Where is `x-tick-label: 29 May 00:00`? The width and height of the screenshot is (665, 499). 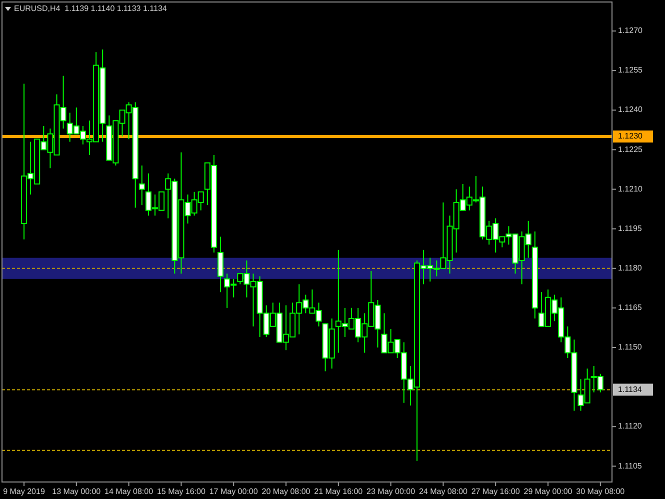
x-tick-label: 29 May 00:00 is located at coordinates (548, 491).